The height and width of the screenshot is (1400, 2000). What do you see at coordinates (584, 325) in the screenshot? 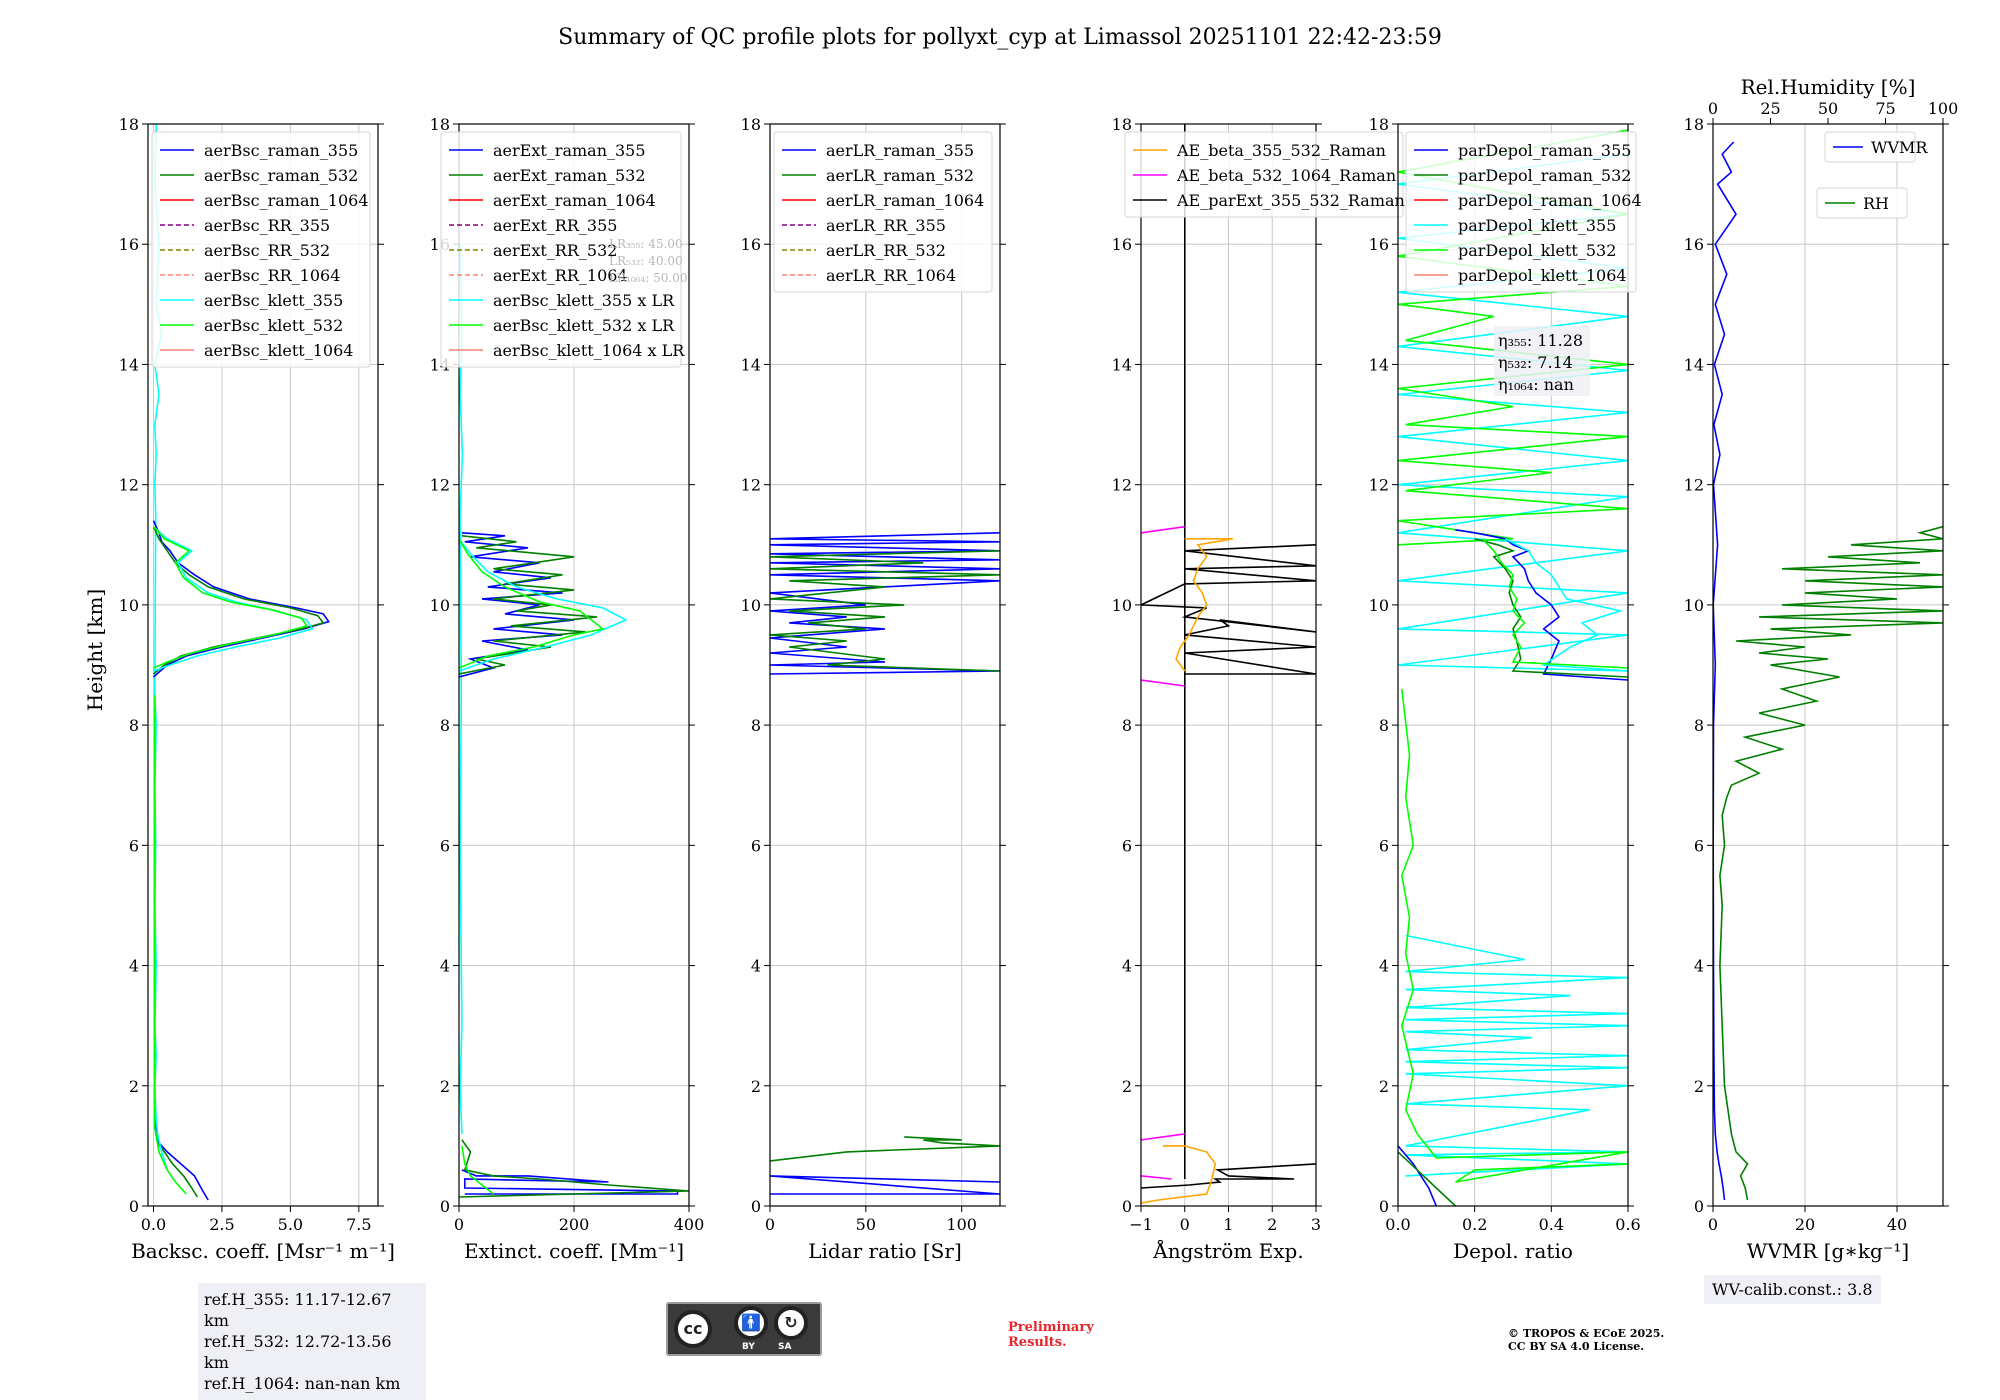
I see `legend-label: aerBsc_klett_532 x LR` at bounding box center [584, 325].